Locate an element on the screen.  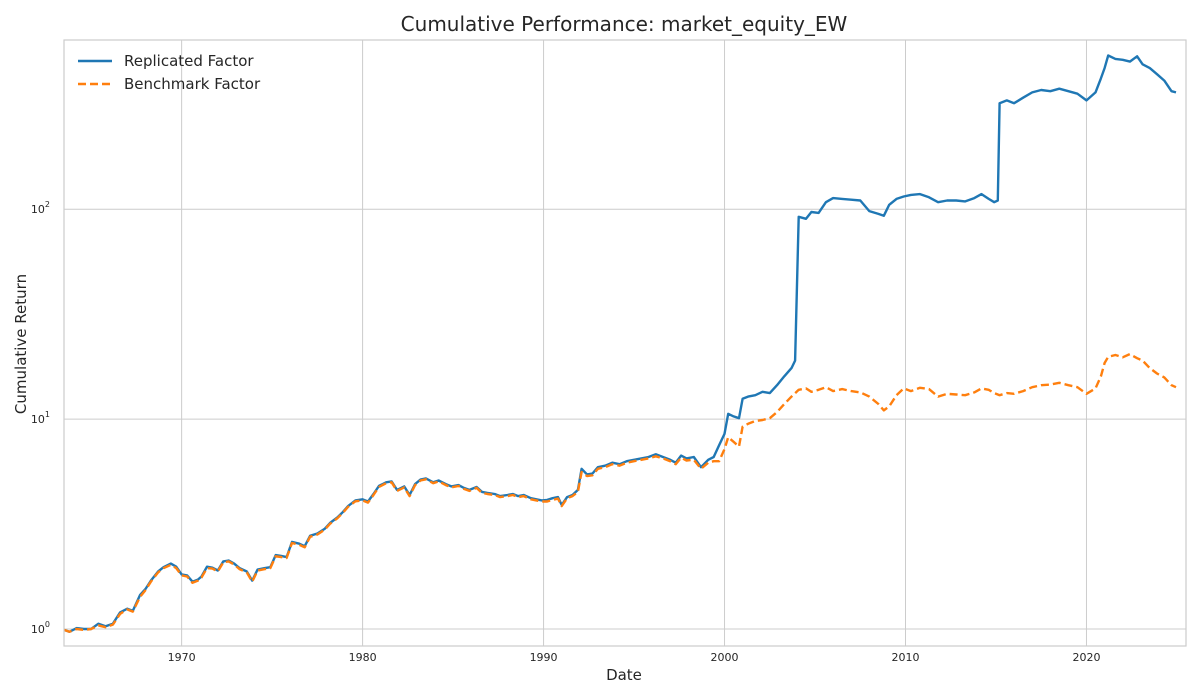
legend-label: Benchmark Factor is located at coordinates (192, 84).